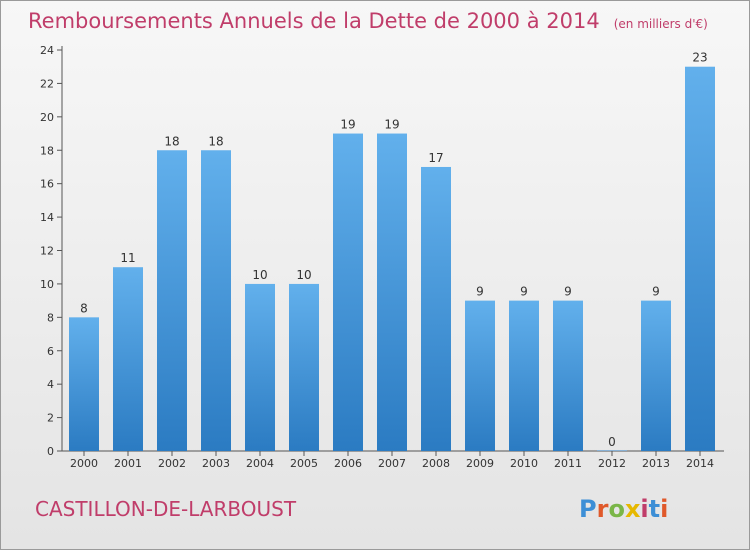  I want to click on x-tick-label-2012: 2012, so click(612, 463).